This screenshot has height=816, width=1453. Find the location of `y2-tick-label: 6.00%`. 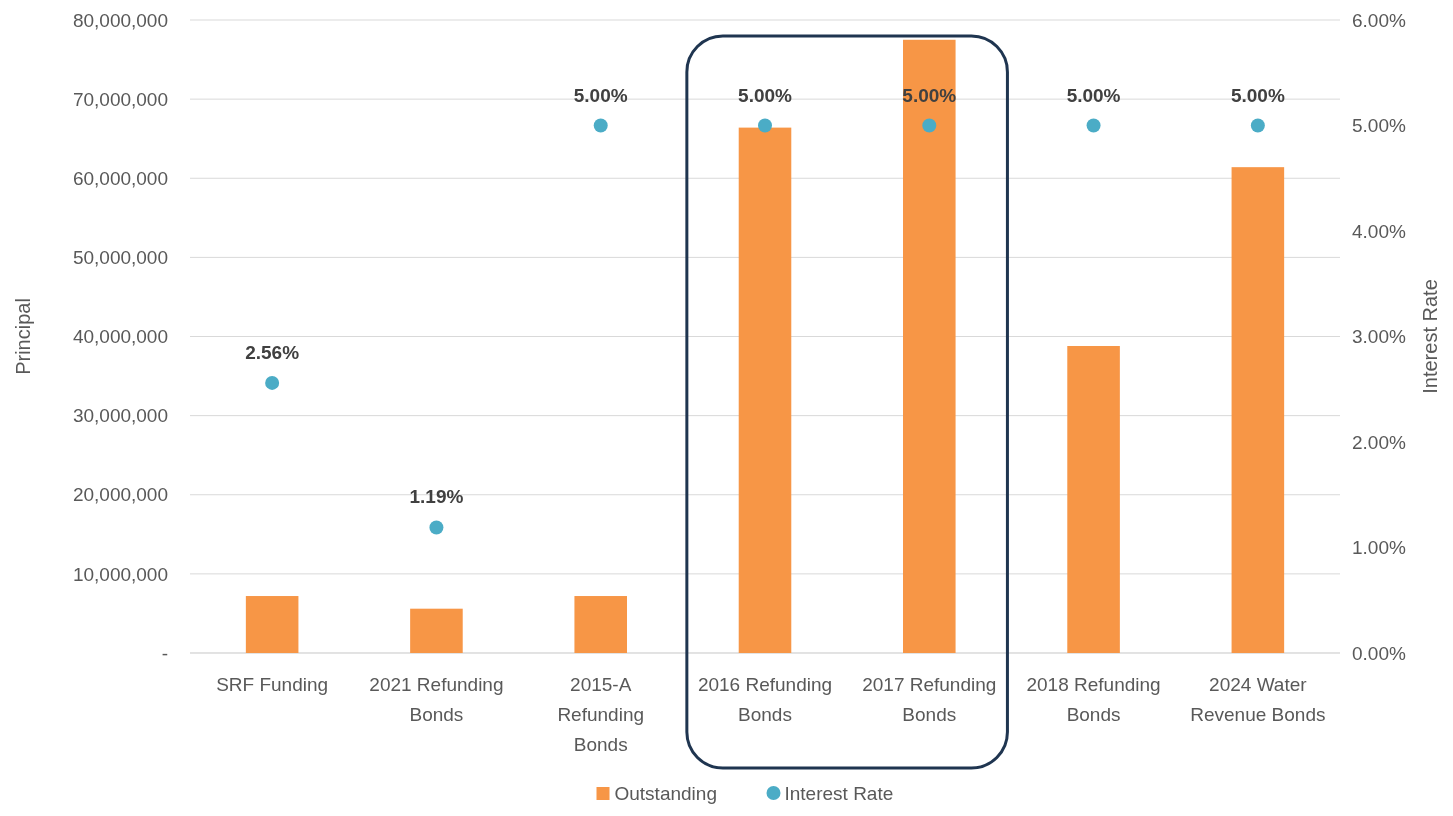

y2-tick-label: 6.00% is located at coordinates (1379, 20).